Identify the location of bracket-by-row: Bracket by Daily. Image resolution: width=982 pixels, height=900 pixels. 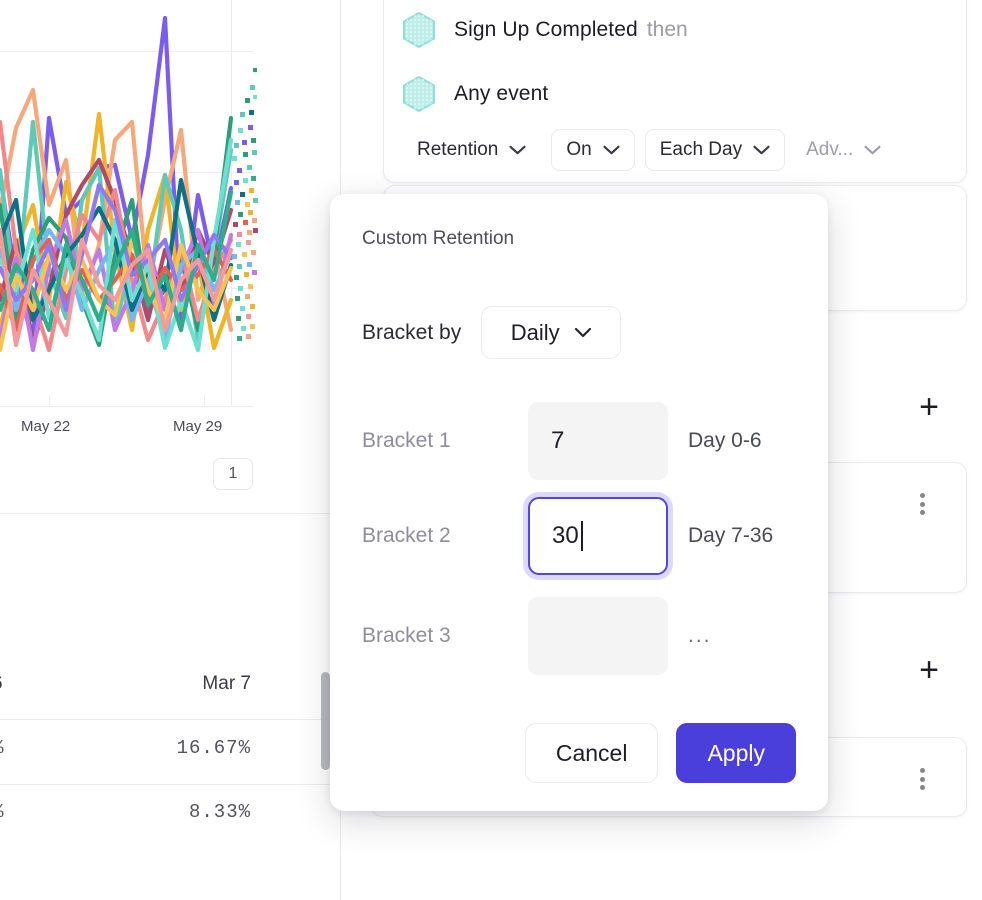
(492, 332).